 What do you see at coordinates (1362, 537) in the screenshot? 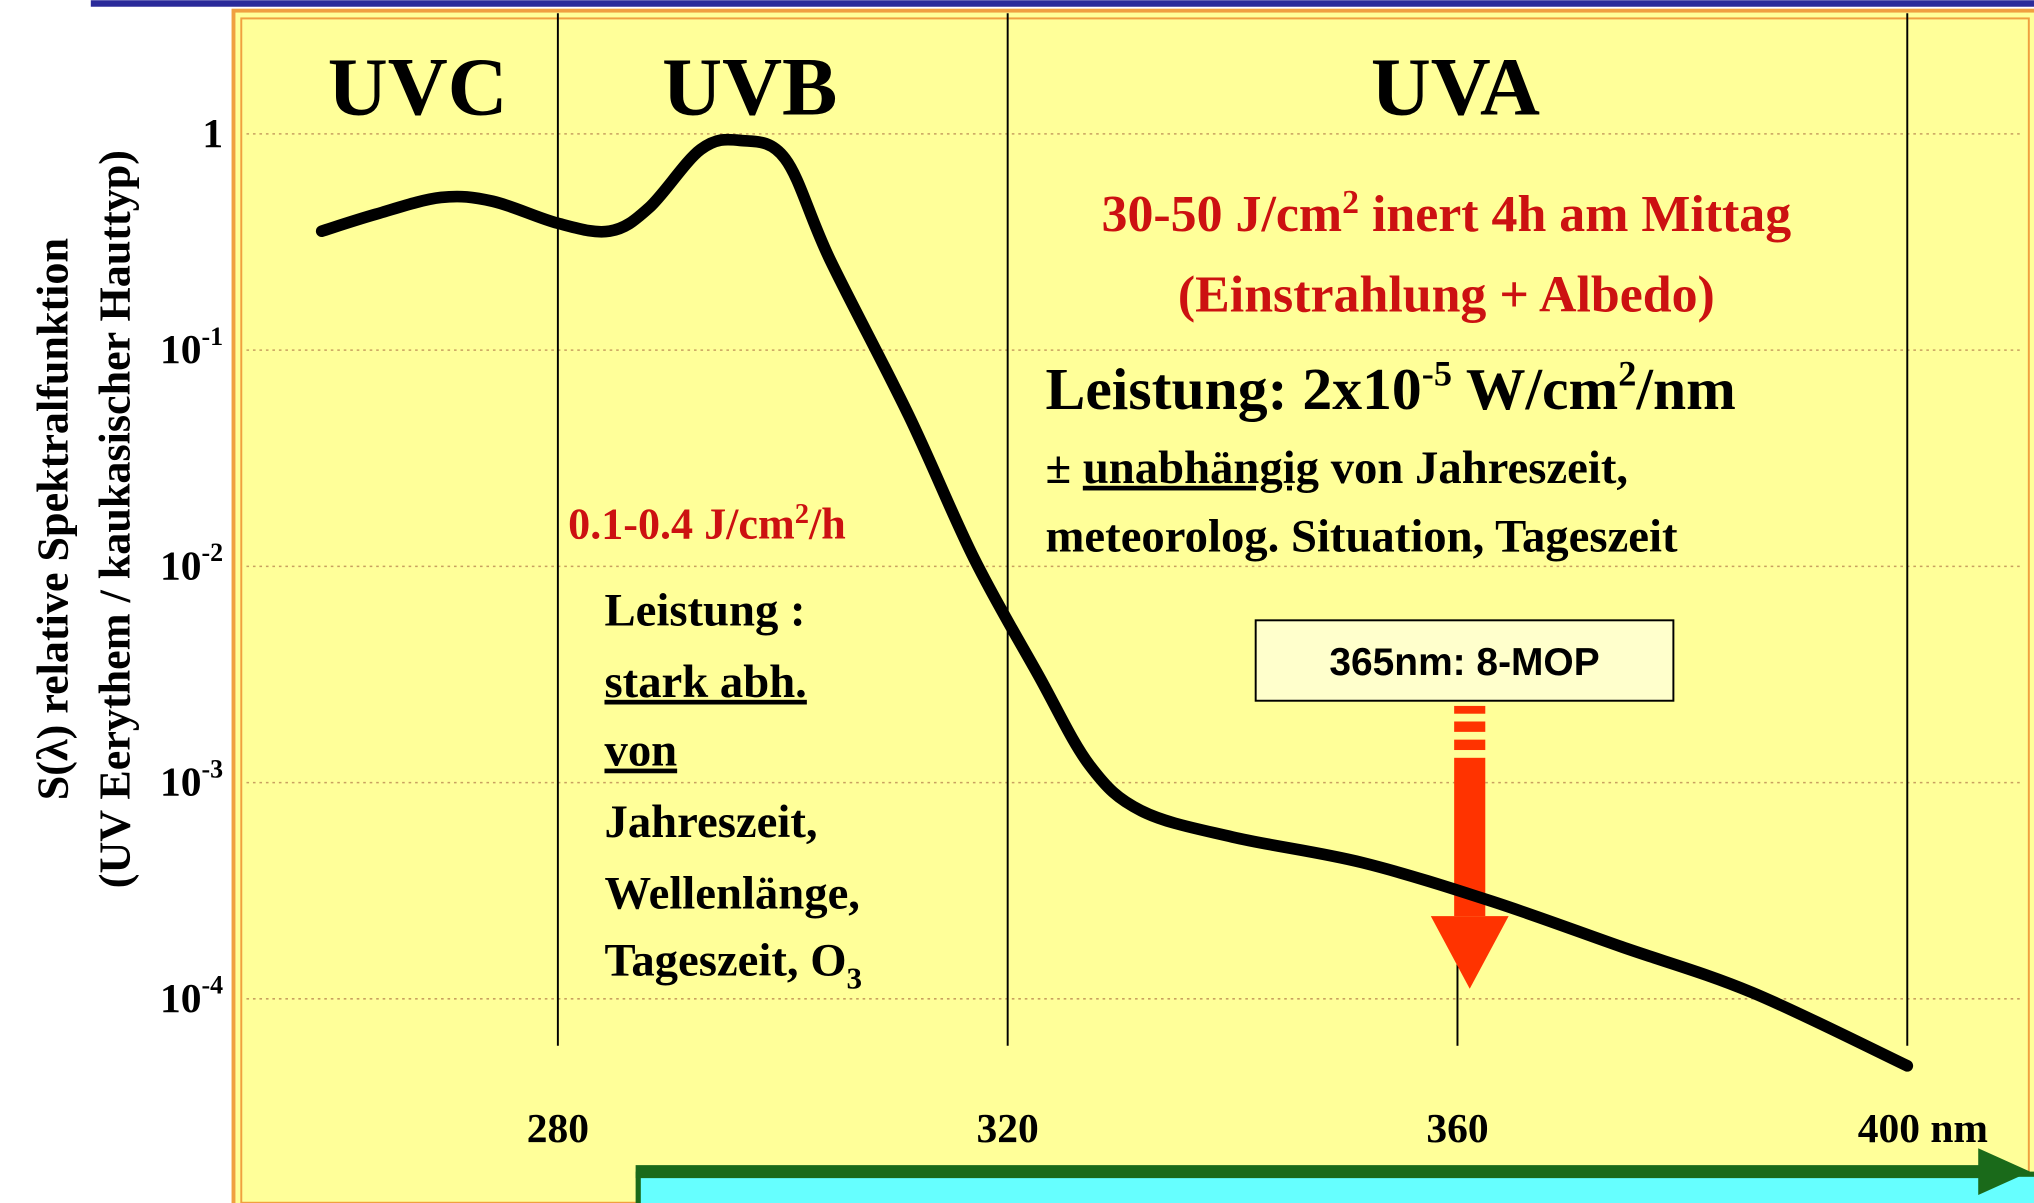
I see `uva-power: meteorolog. Situation, Tageszeit` at bounding box center [1362, 537].